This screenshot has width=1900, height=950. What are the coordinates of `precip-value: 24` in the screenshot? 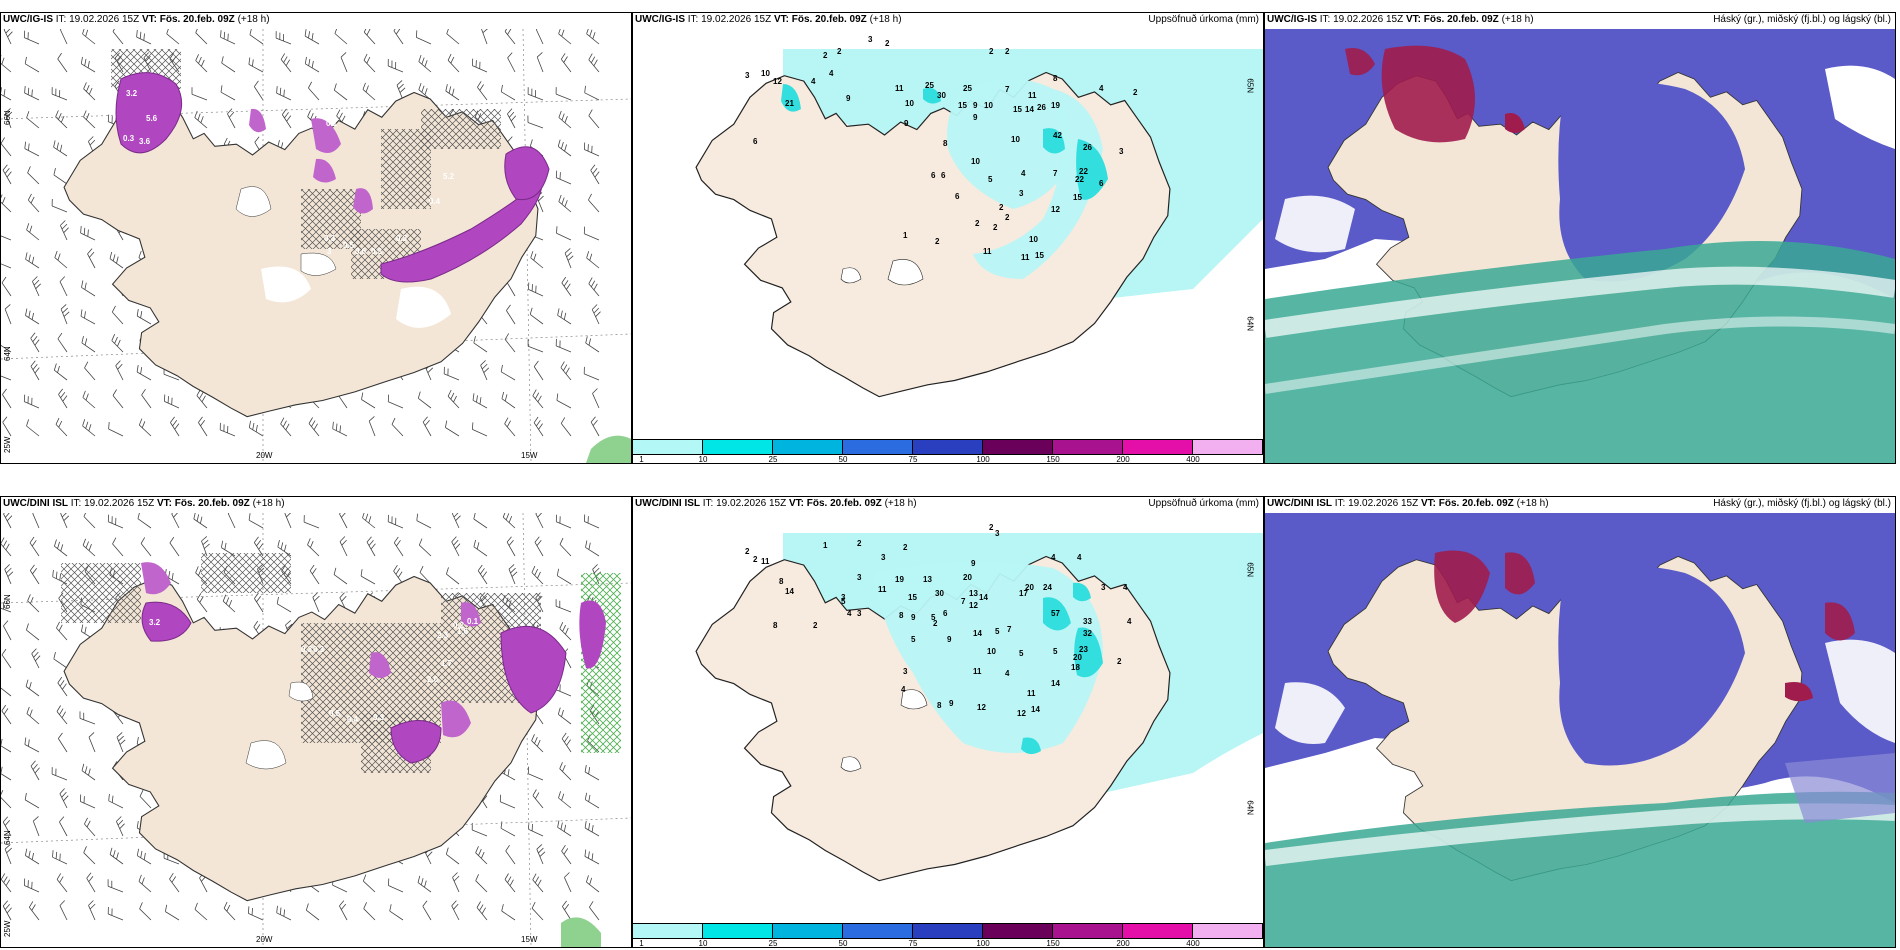 It's located at (1047, 587).